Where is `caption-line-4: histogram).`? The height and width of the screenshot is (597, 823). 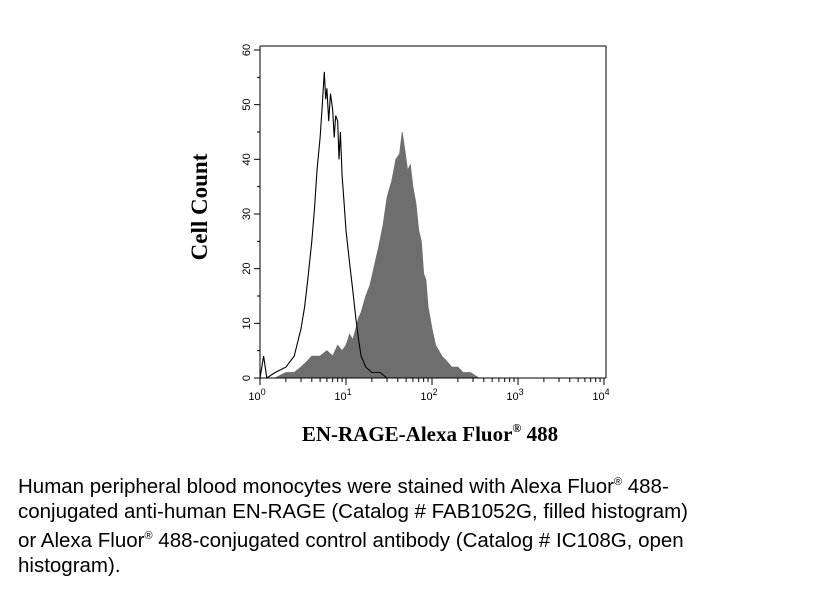 caption-line-4: histogram). is located at coordinates (69, 565).